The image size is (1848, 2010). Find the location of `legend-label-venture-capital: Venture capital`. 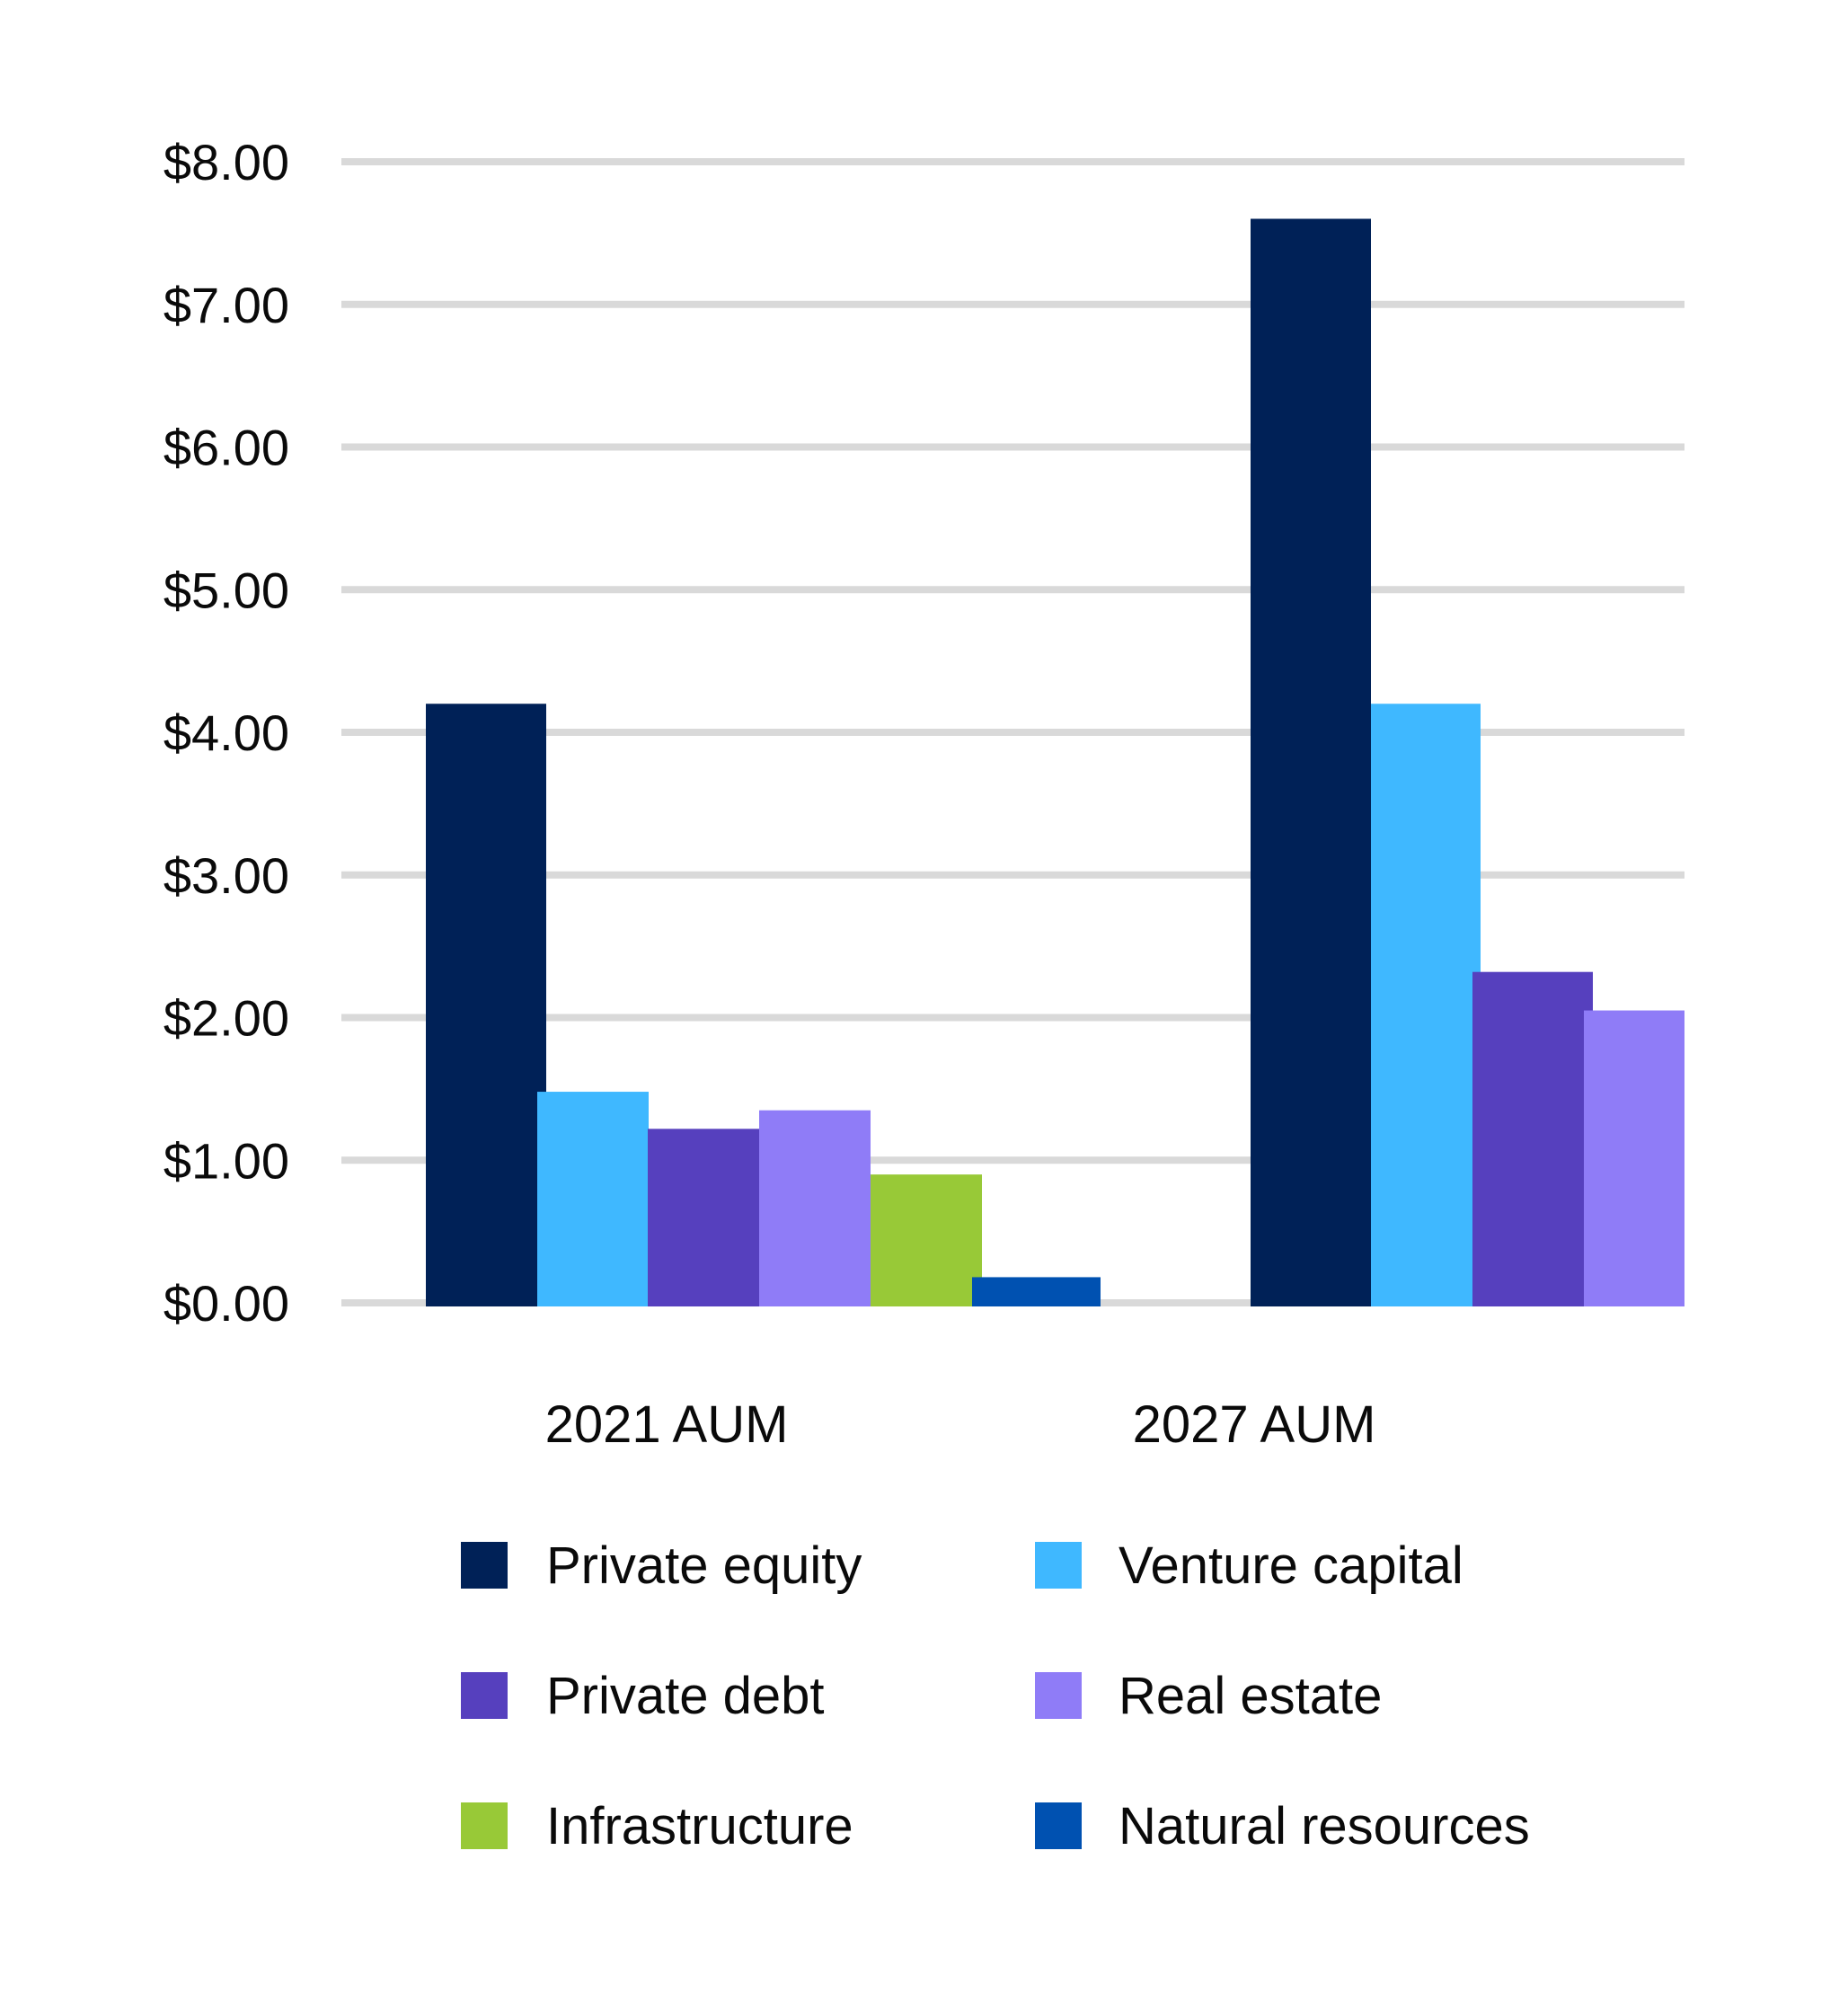

legend-label-venture-capital: Venture capital is located at coordinates (1291, 1565).